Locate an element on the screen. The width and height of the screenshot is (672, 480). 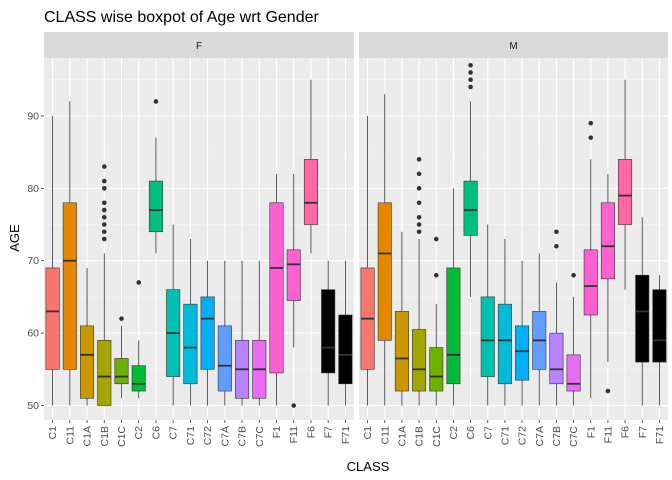
x-tick-label: C72 is located at coordinates (523, 435).